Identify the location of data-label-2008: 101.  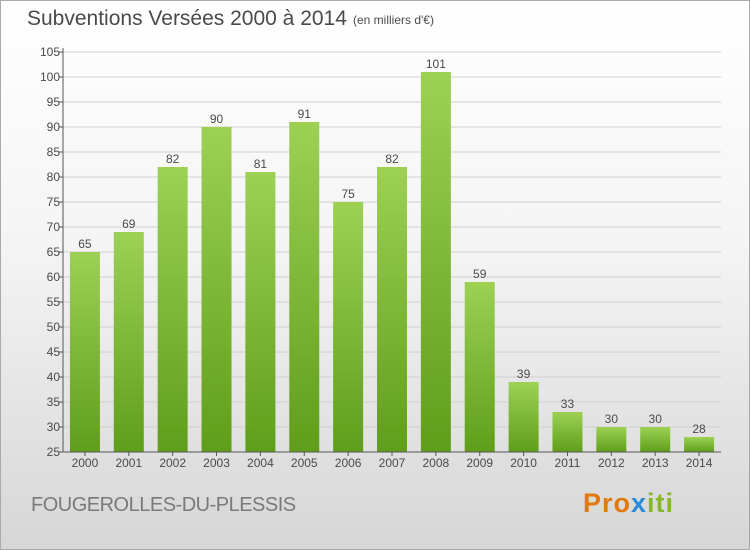
(436, 64).